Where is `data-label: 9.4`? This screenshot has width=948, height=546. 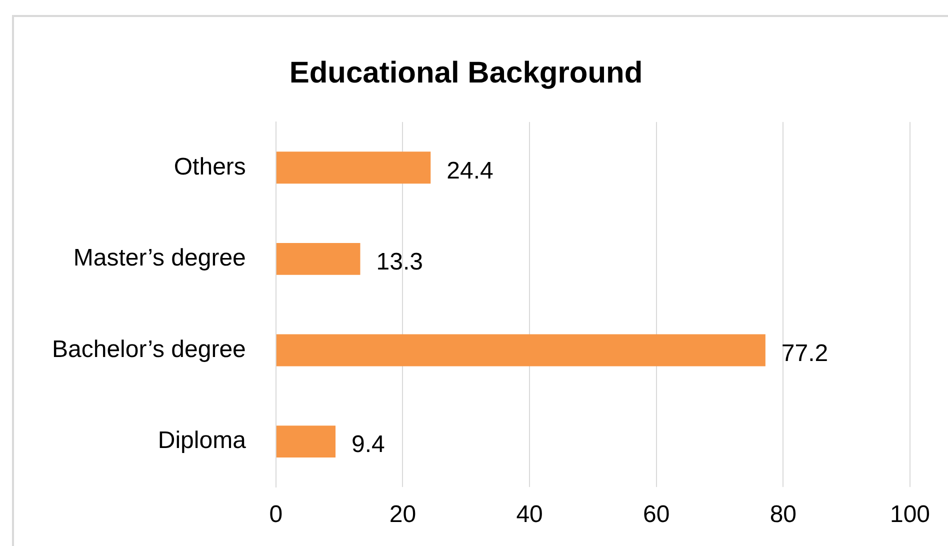
data-label: 9.4 is located at coordinates (368, 444).